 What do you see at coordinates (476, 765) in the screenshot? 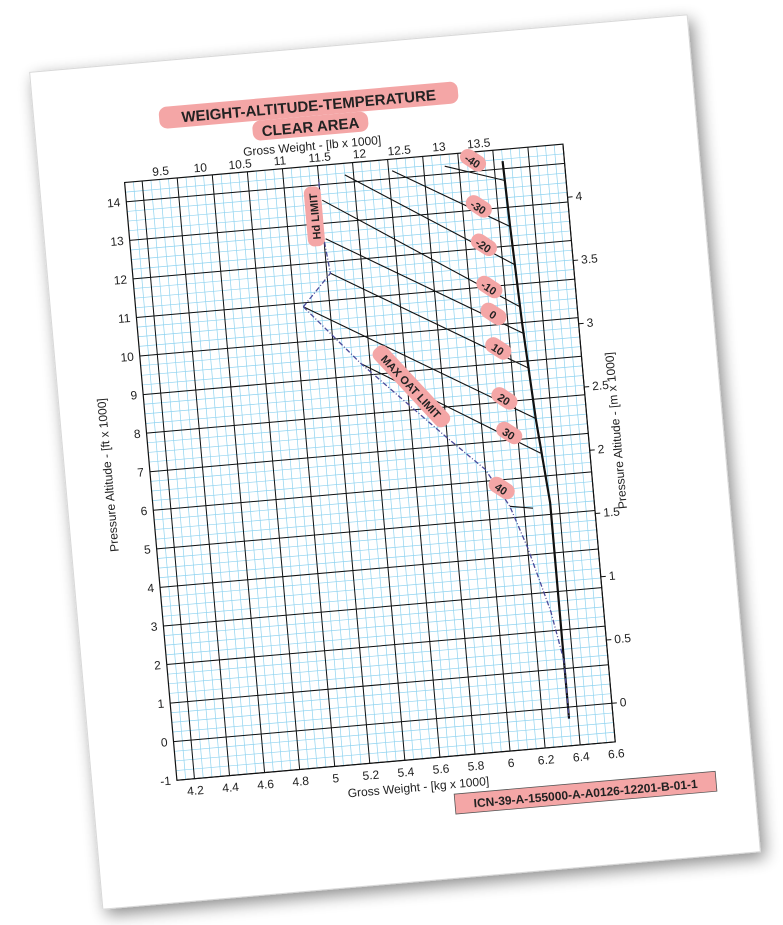
I see `bottom-tick-label: 5.8` at bounding box center [476, 765].